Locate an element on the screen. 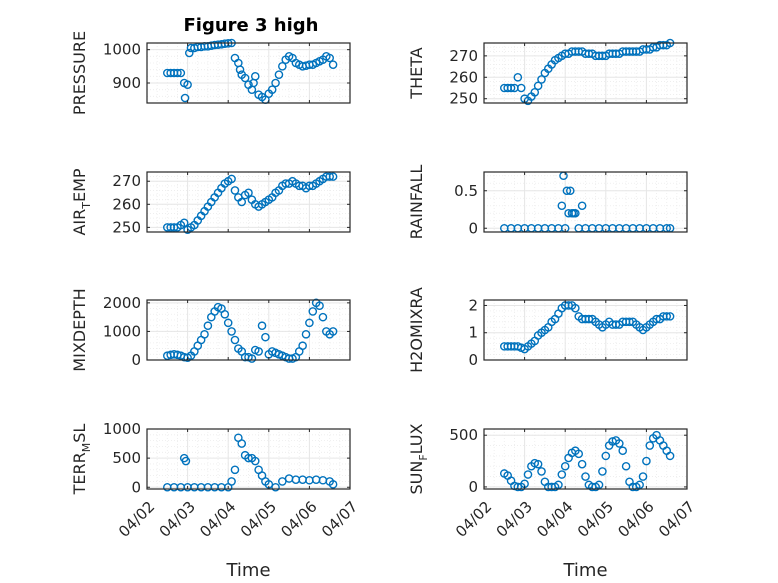 This screenshot has width=778, height=583. x-tick-label: 04/02 is located at coordinates (136, 519).